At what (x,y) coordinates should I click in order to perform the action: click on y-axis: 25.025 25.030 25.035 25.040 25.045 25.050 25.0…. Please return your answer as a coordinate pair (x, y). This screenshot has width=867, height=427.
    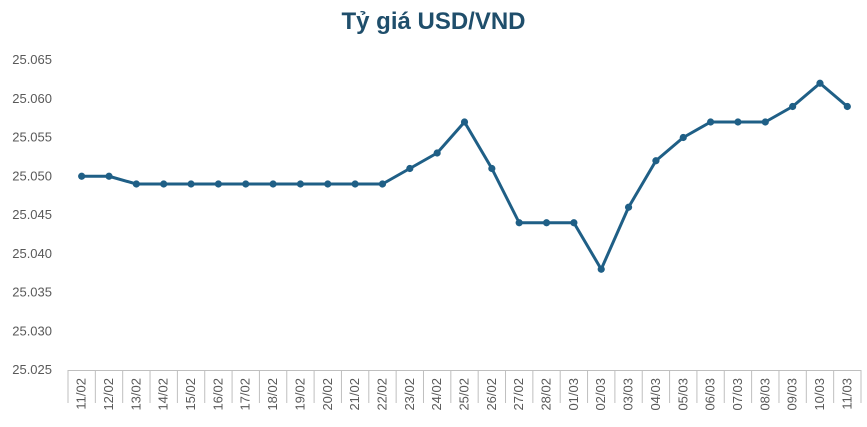
    Looking at the image, I should click on (32, 214).